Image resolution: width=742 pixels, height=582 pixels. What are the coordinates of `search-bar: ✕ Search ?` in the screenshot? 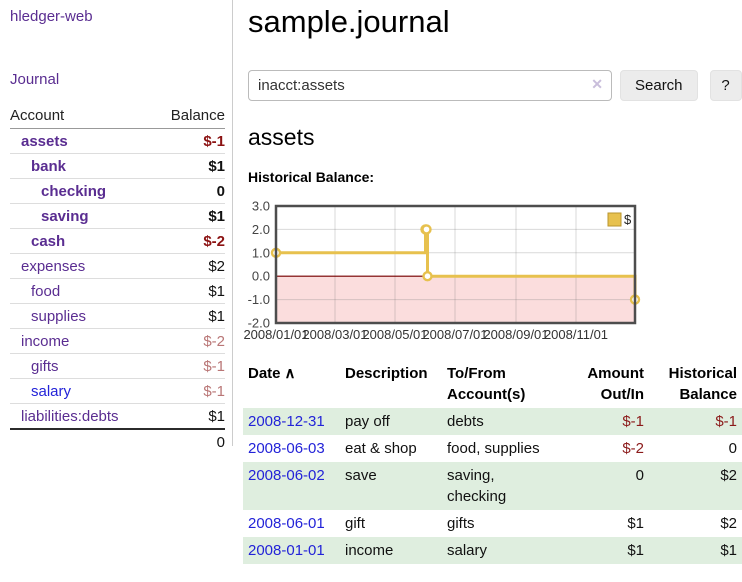 It's located at (495, 85).